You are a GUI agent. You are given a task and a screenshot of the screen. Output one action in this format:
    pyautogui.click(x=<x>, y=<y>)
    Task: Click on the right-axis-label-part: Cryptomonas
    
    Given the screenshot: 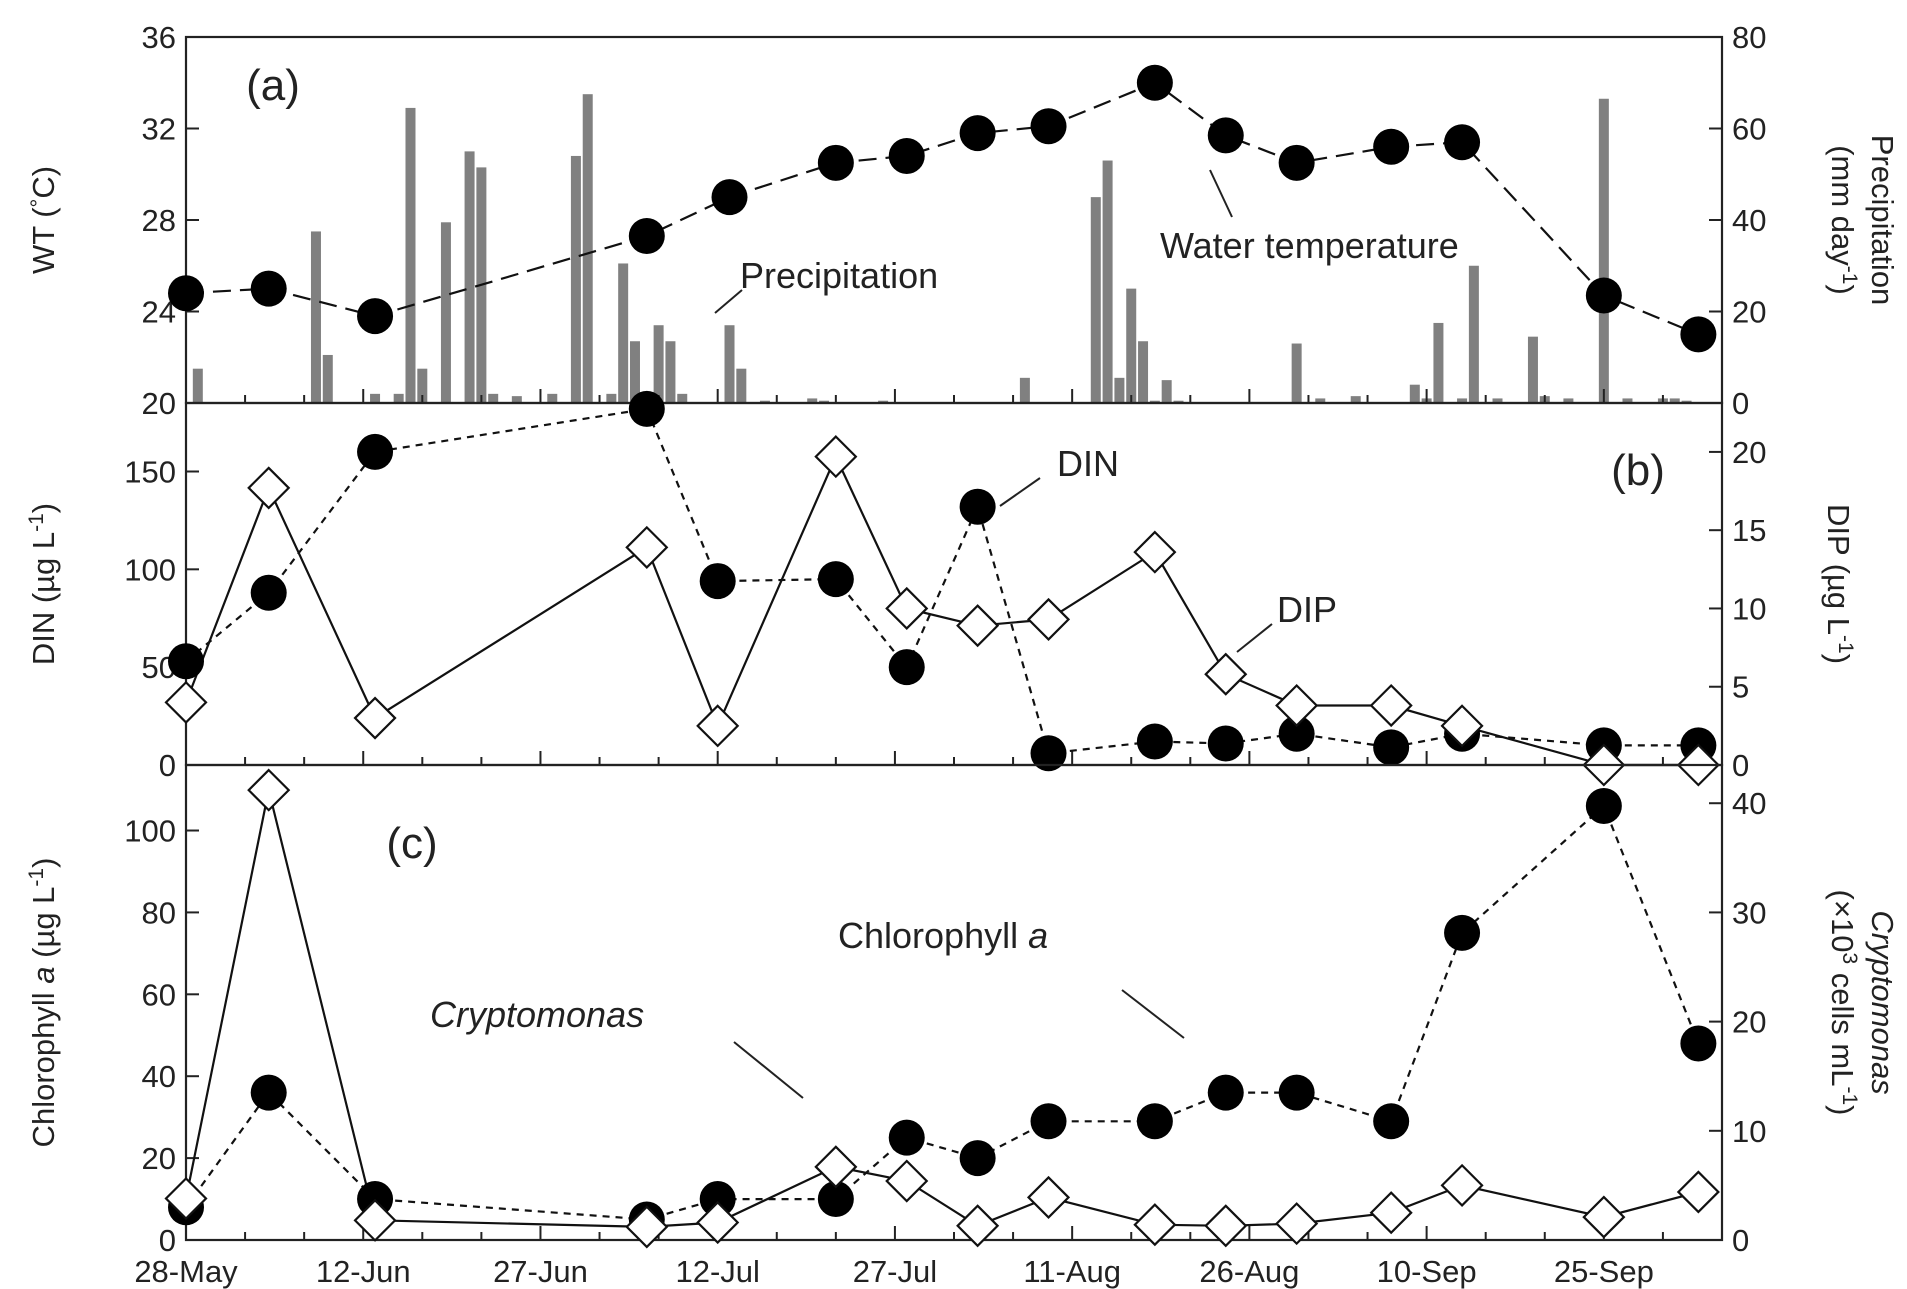 What is the action you would take?
    pyautogui.click(x=1882, y=1002)
    